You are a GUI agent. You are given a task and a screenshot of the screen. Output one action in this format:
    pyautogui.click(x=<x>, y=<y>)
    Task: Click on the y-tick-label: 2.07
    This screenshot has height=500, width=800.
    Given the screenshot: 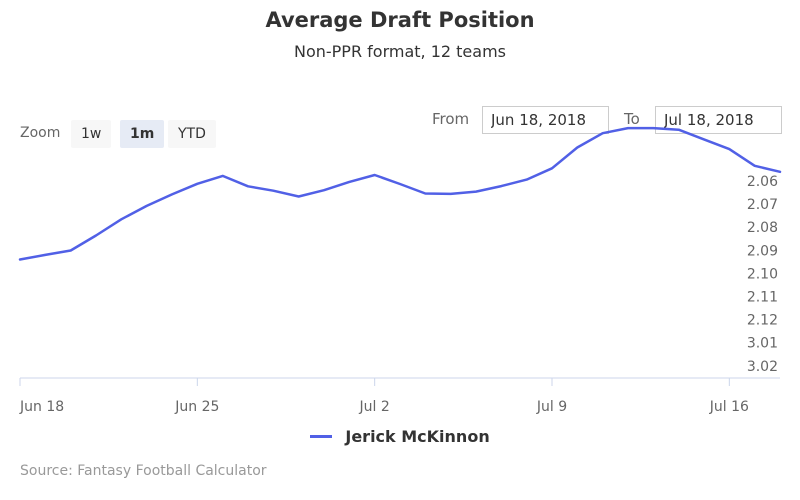 What is the action you would take?
    pyautogui.click(x=762, y=205)
    